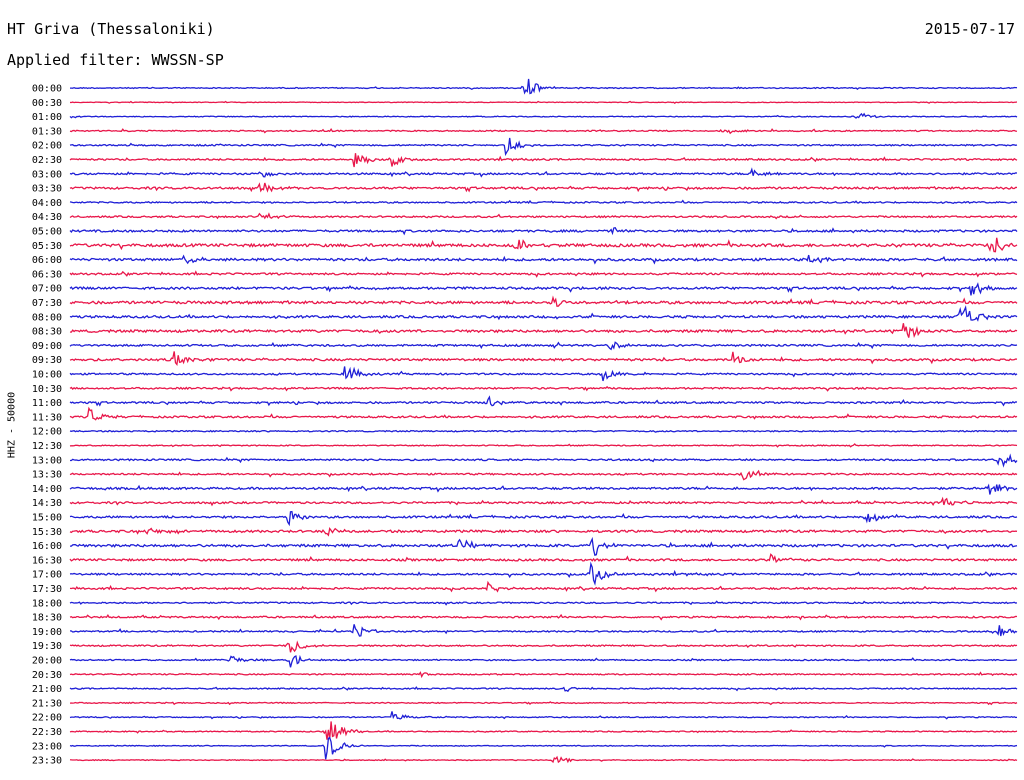 This screenshot has width=1024, height=780. I want to click on row-time-label: 06:00, so click(47, 260).